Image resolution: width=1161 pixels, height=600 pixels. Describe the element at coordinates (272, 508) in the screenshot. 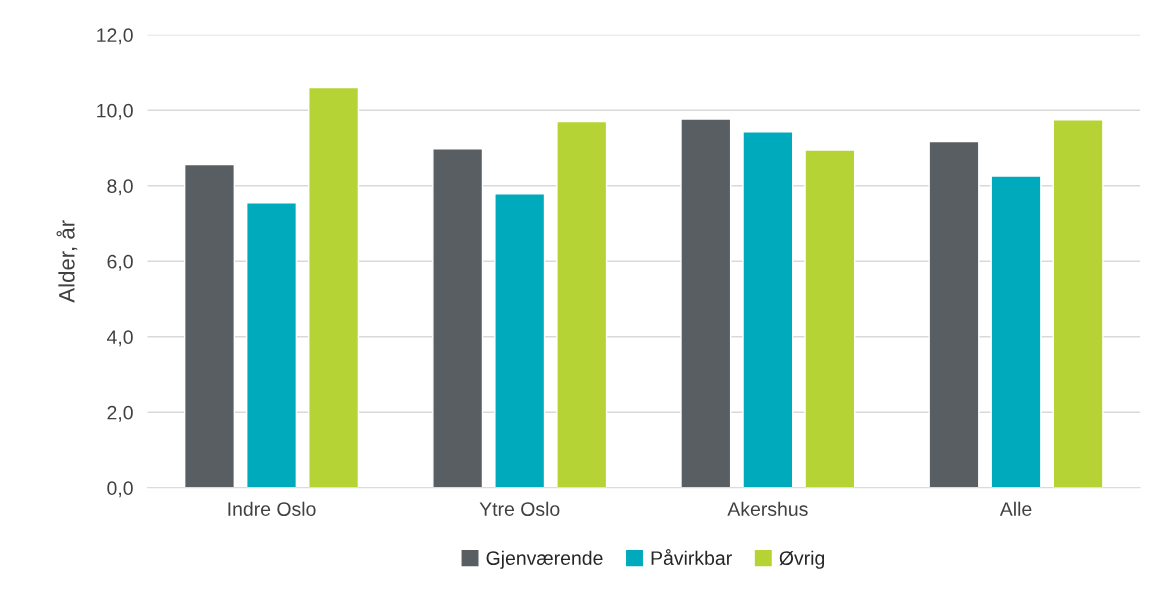

I see `x-tick-label: Indre Oslo` at that location.